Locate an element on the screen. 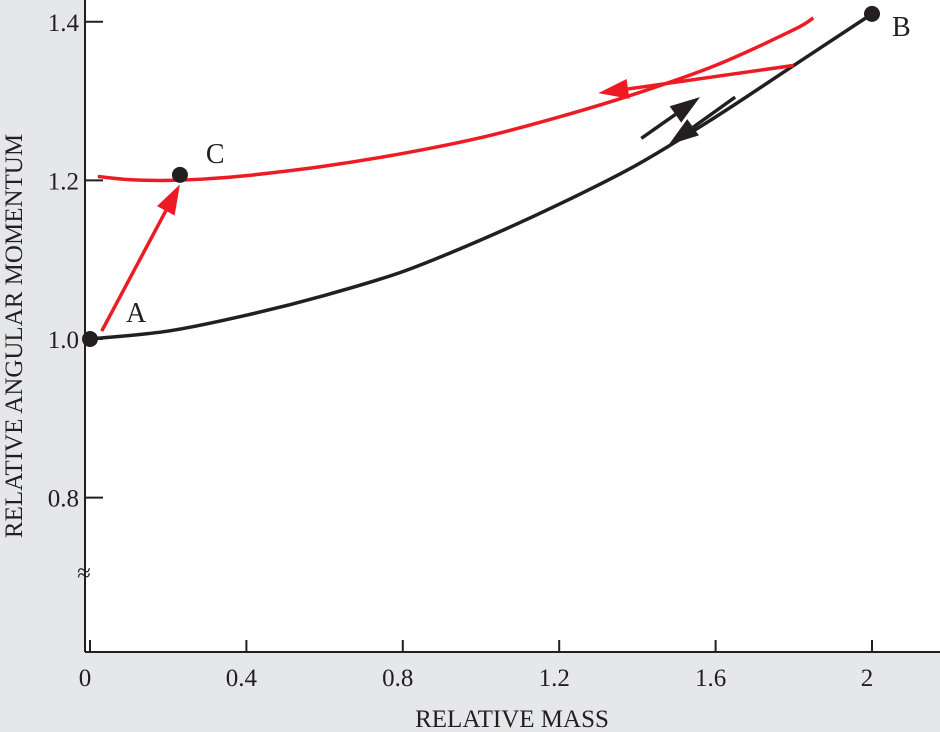  x-tick-label: 1.2 is located at coordinates (554, 678).